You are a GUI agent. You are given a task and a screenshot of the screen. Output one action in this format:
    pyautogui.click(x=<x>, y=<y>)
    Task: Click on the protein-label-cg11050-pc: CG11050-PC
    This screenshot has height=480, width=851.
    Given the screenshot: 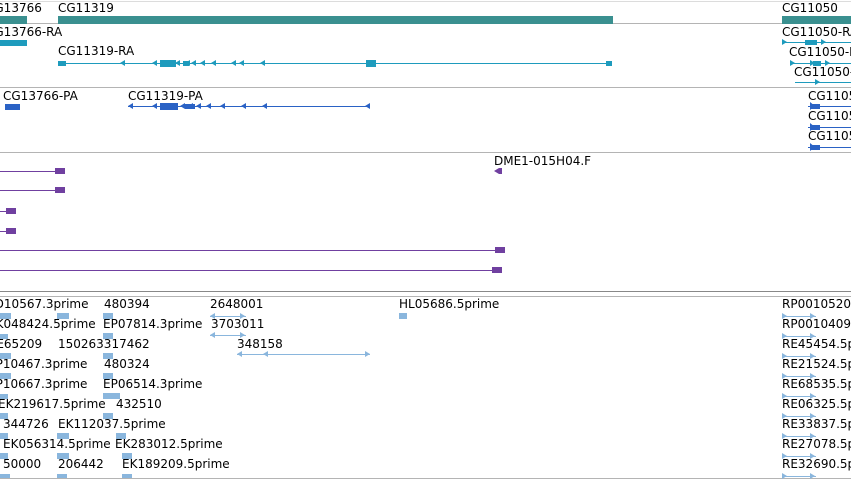 What is the action you would take?
    pyautogui.click(x=829, y=136)
    